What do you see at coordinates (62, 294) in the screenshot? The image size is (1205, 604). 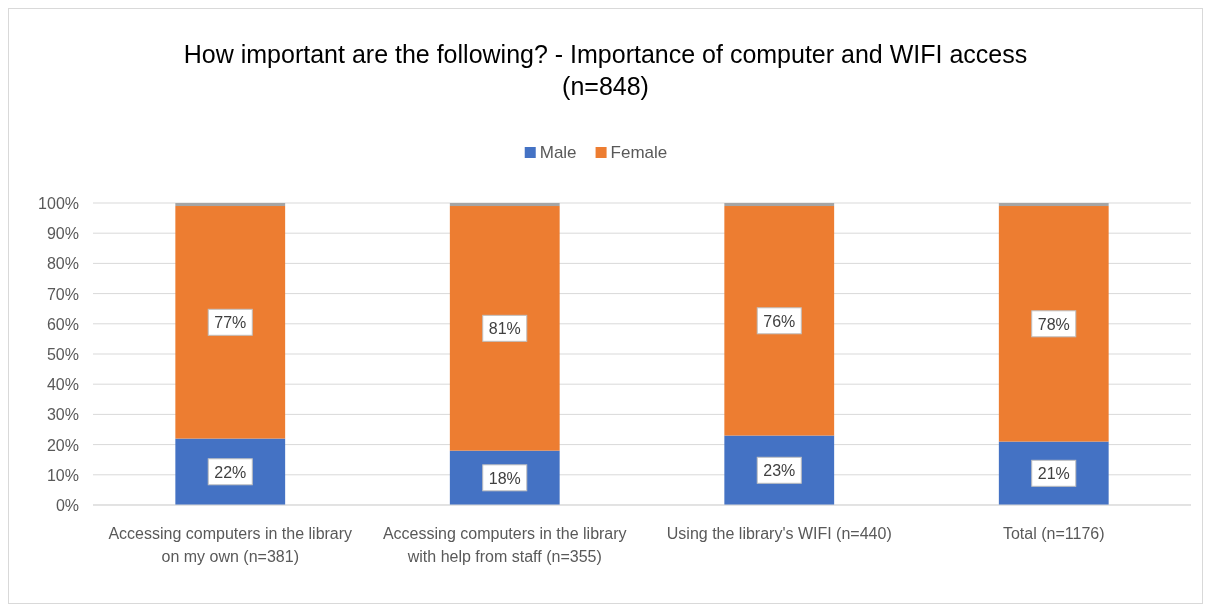 I see `y-tick-label: 70%` at bounding box center [62, 294].